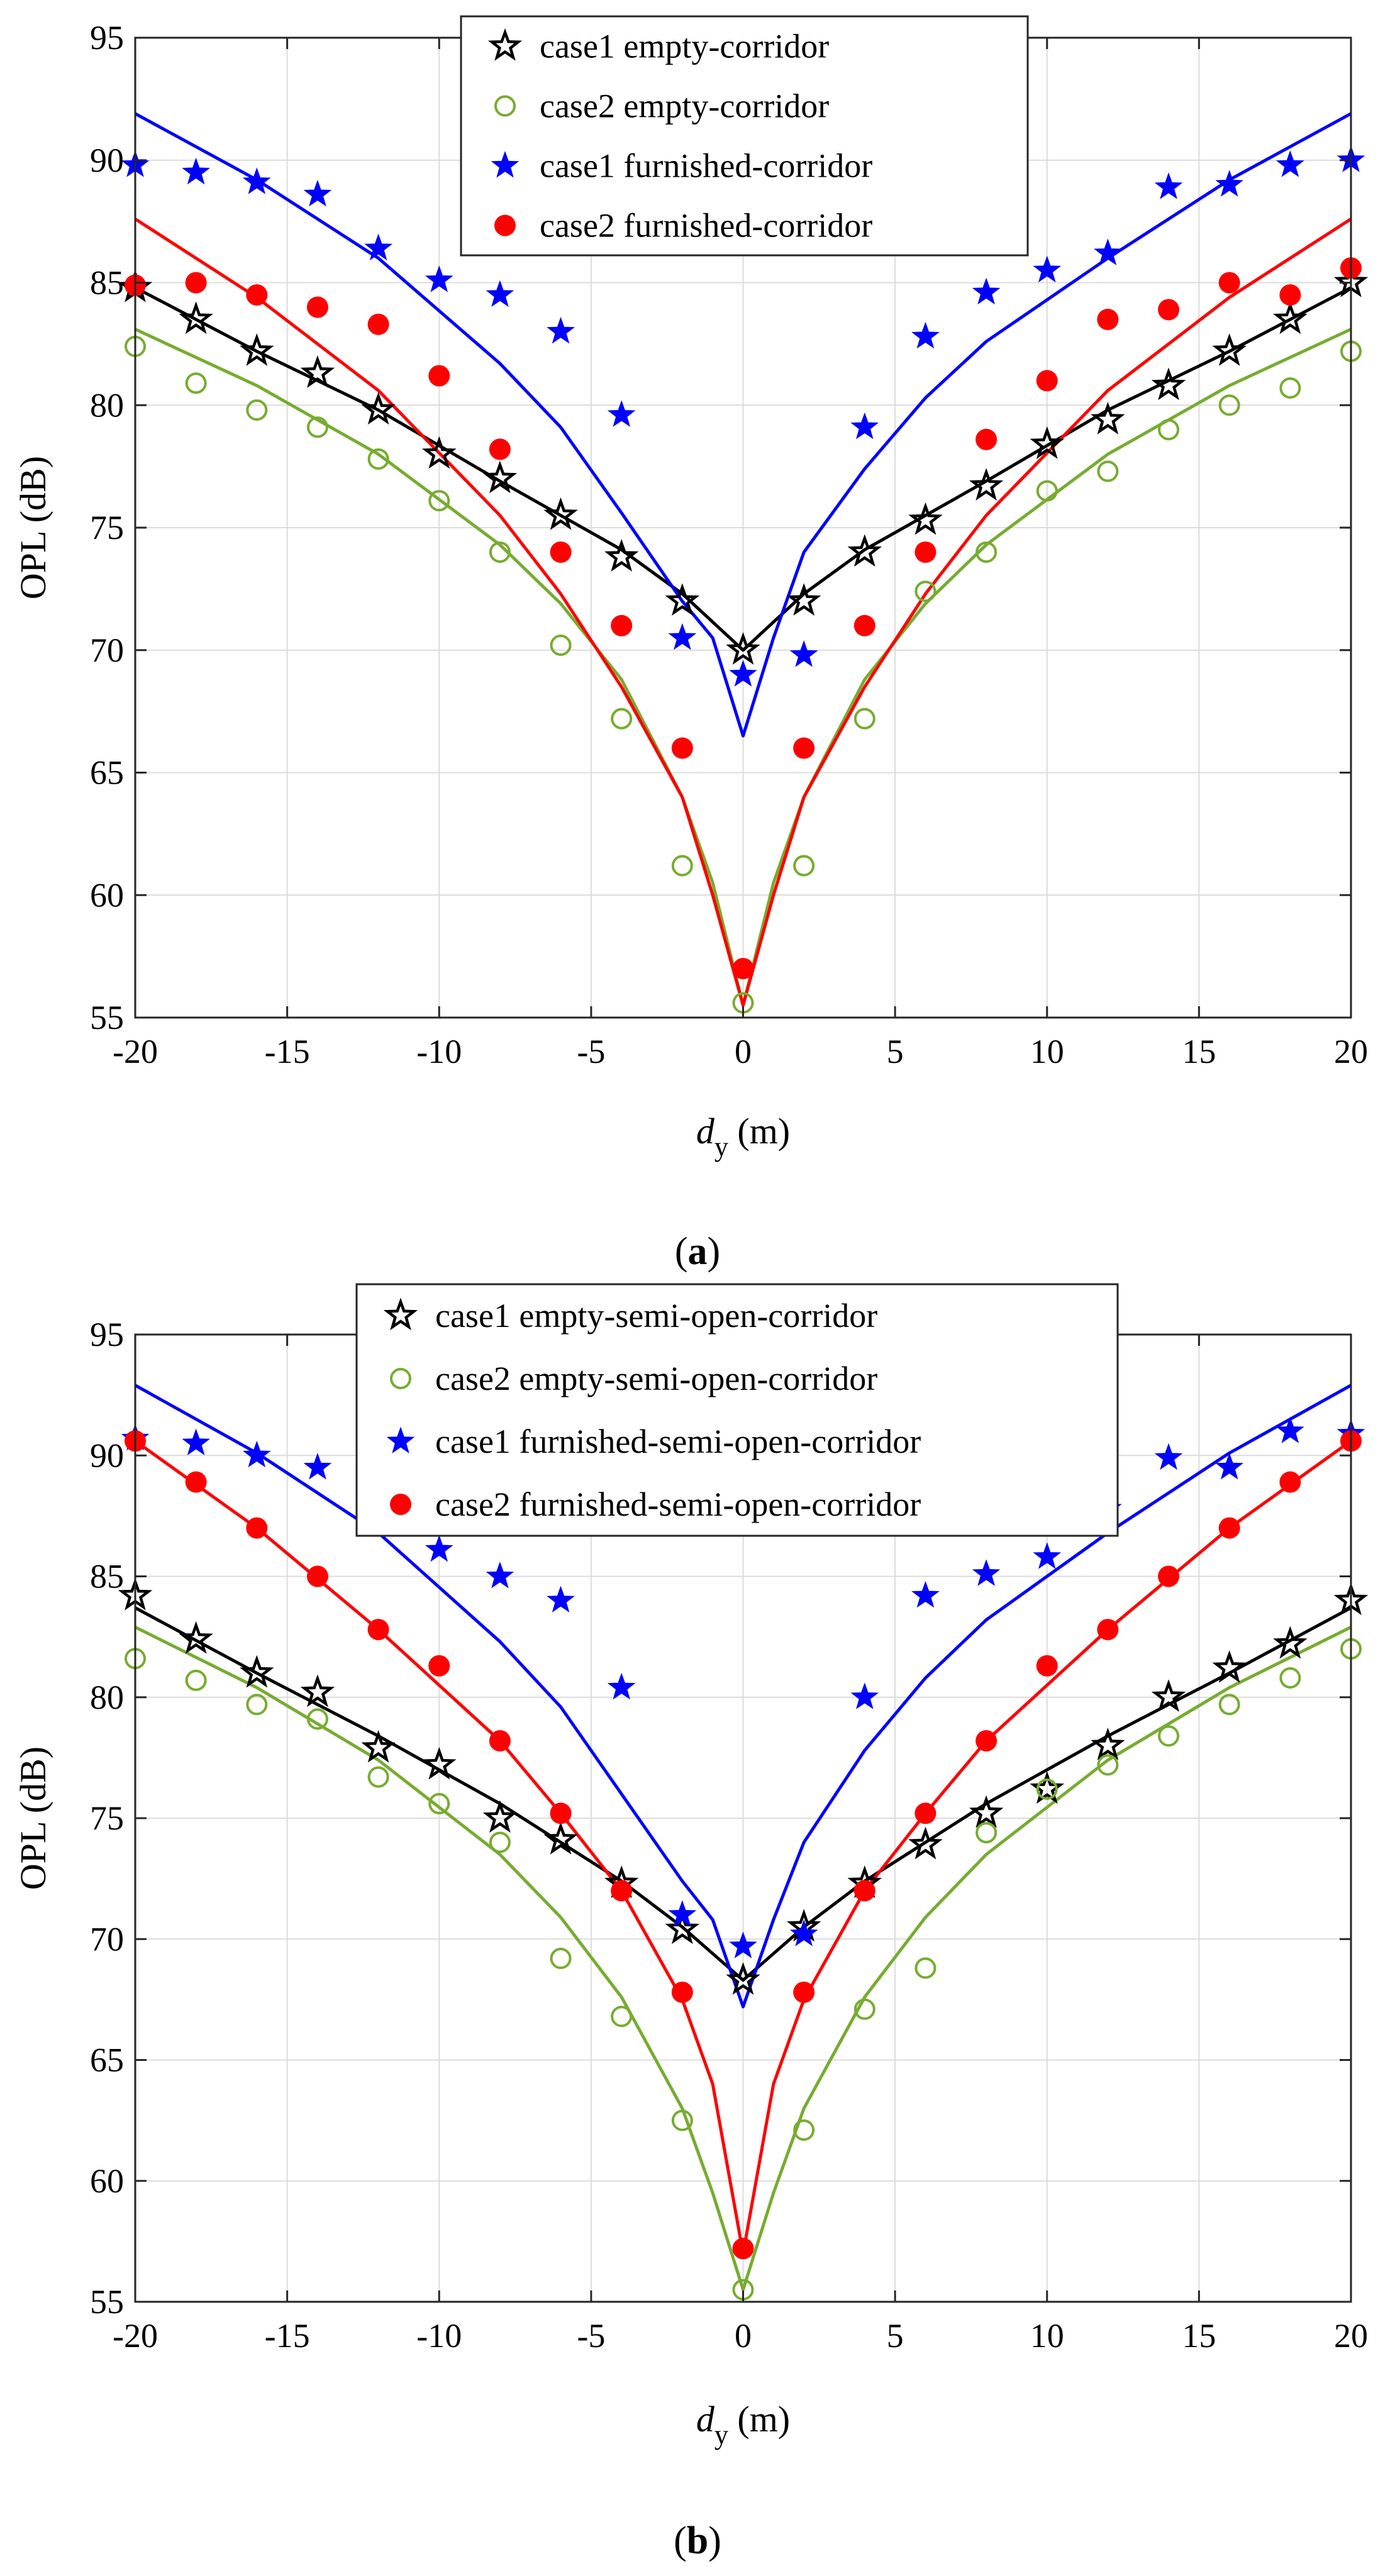 The width and height of the screenshot is (1395, 2576). I want to click on x-tick-label: -5, so click(591, 2336).